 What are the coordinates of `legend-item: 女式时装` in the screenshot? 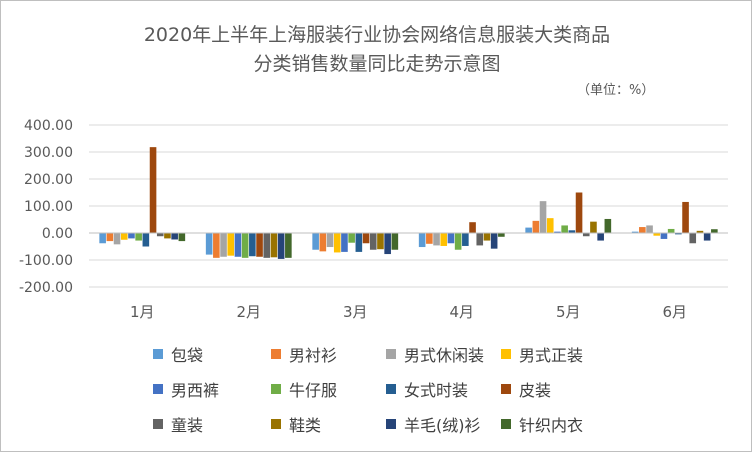 It's located at (427, 389).